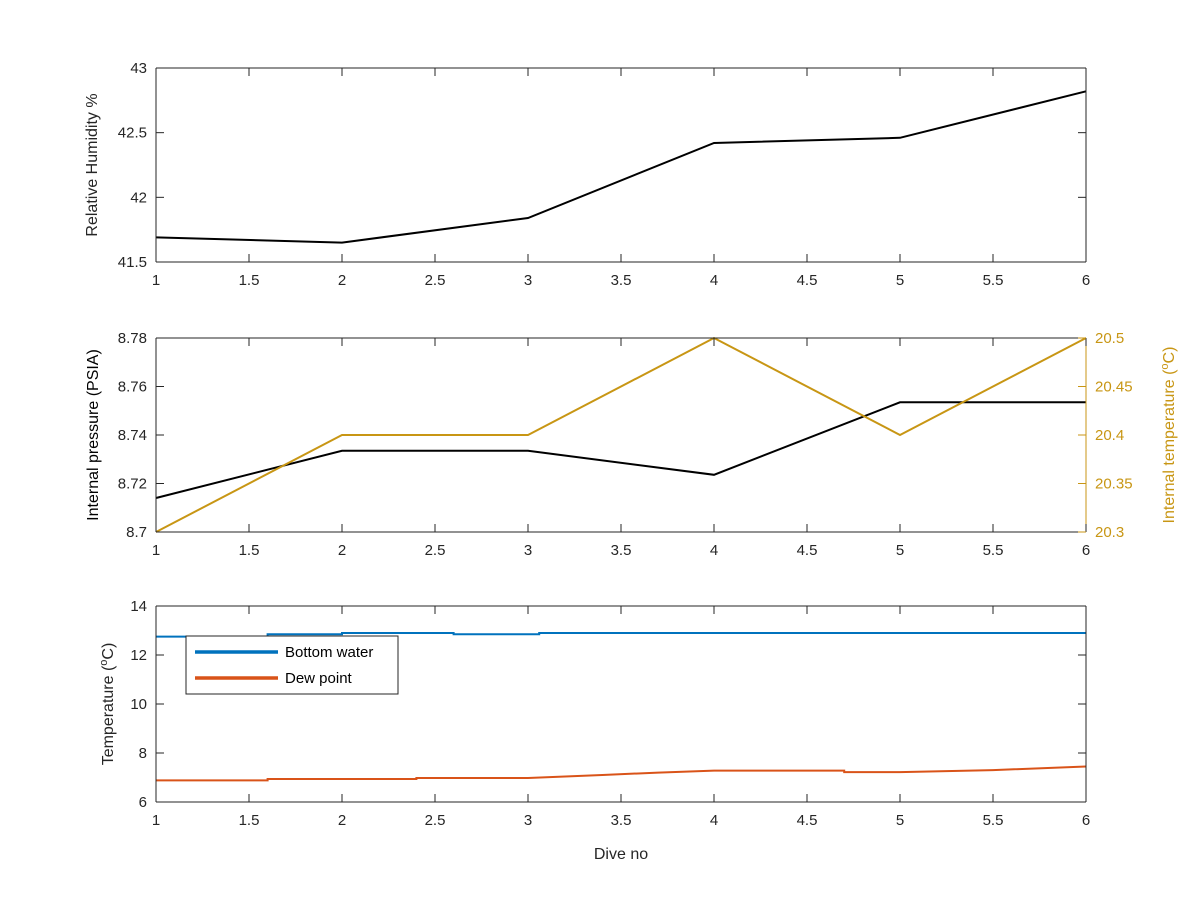 Image resolution: width=1200 pixels, height=900 pixels. What do you see at coordinates (138, 68) in the screenshot?
I see `y-tick-label: 43` at bounding box center [138, 68].